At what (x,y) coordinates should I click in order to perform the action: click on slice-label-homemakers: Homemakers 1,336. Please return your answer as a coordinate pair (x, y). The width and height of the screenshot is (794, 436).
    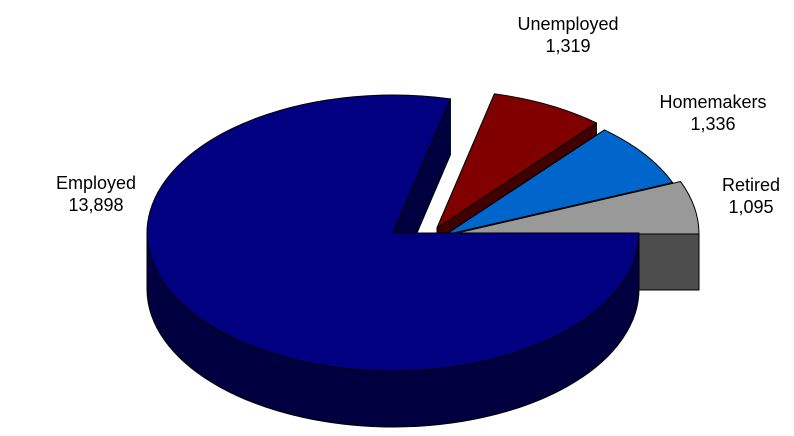
    Looking at the image, I should click on (713, 113).